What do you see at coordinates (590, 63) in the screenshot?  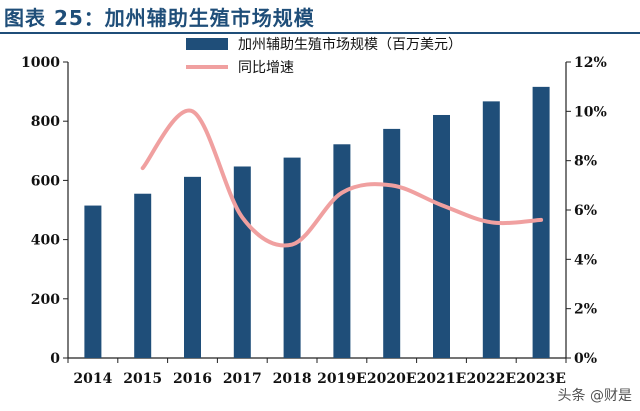 I see `y-right-tick-label: 12%` at bounding box center [590, 63].